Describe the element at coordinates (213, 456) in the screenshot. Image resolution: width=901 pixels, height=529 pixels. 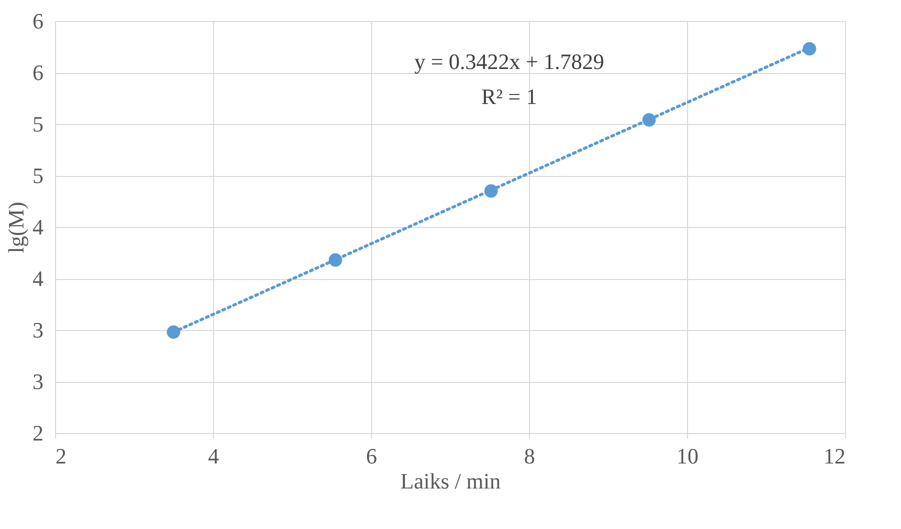
I see `x-tick-label: 4` at that location.